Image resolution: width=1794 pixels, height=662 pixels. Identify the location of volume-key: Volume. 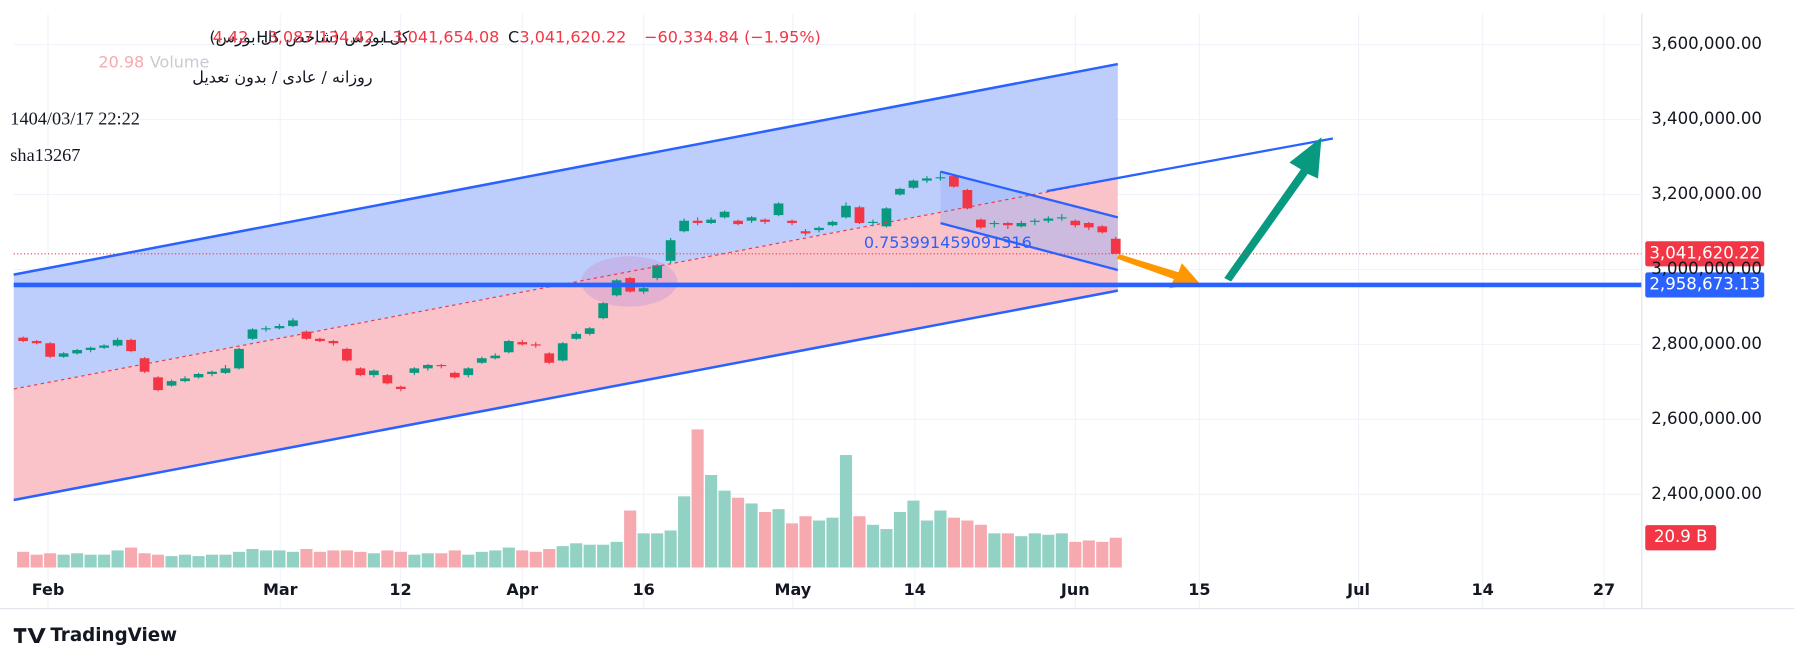
(180, 61).